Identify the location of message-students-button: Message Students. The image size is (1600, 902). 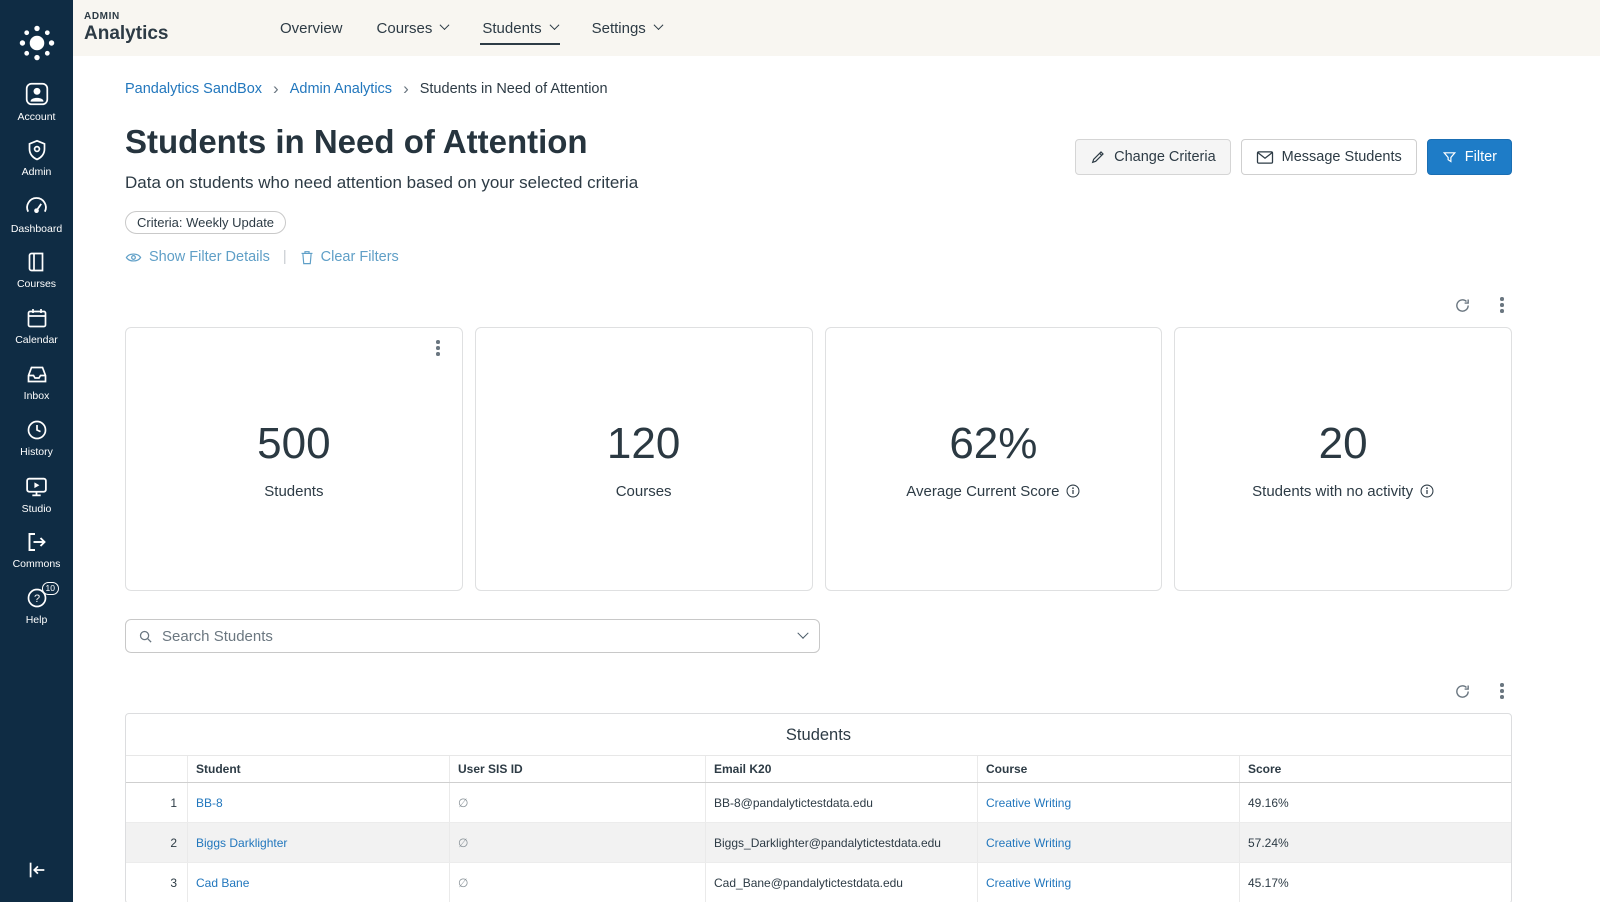
(1328, 157).